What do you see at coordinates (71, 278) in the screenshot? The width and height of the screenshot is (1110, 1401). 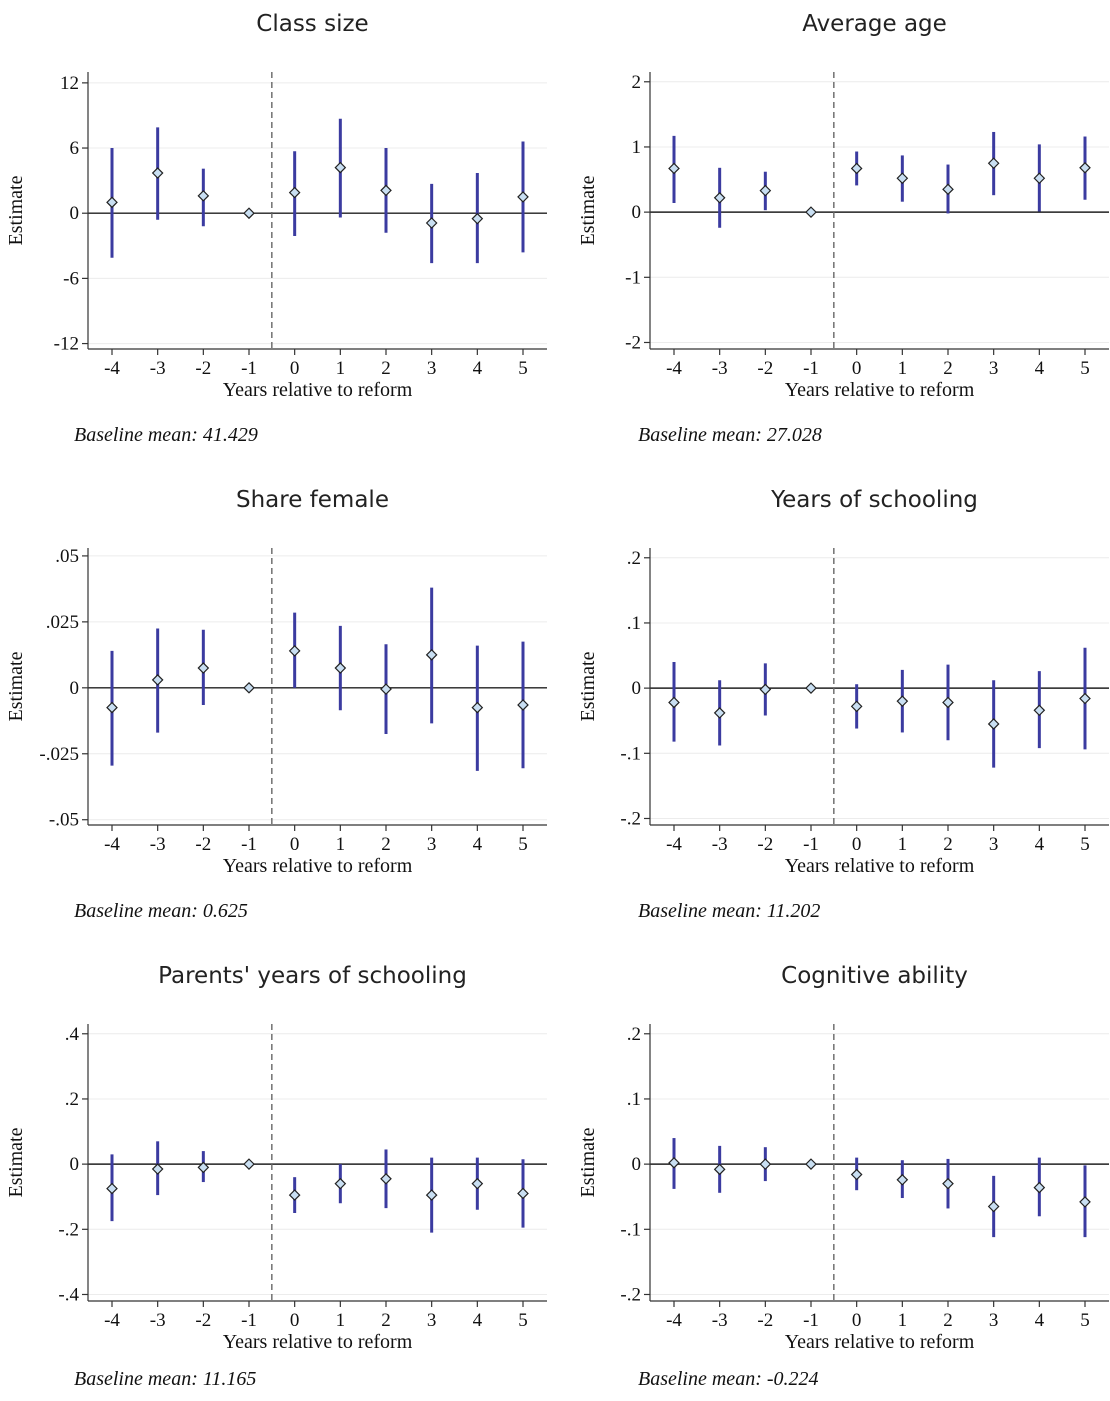 I see `y-tick-label: -6` at bounding box center [71, 278].